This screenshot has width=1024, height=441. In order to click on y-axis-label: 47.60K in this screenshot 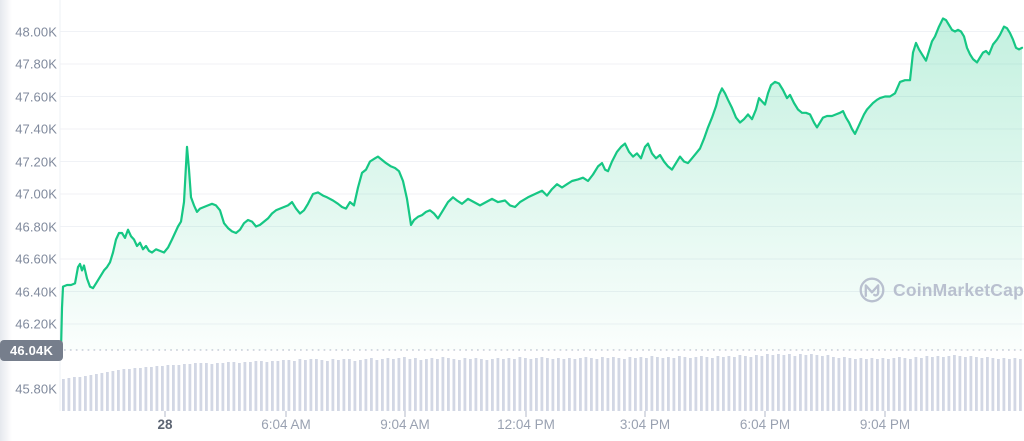, I will do `click(36, 96)`.